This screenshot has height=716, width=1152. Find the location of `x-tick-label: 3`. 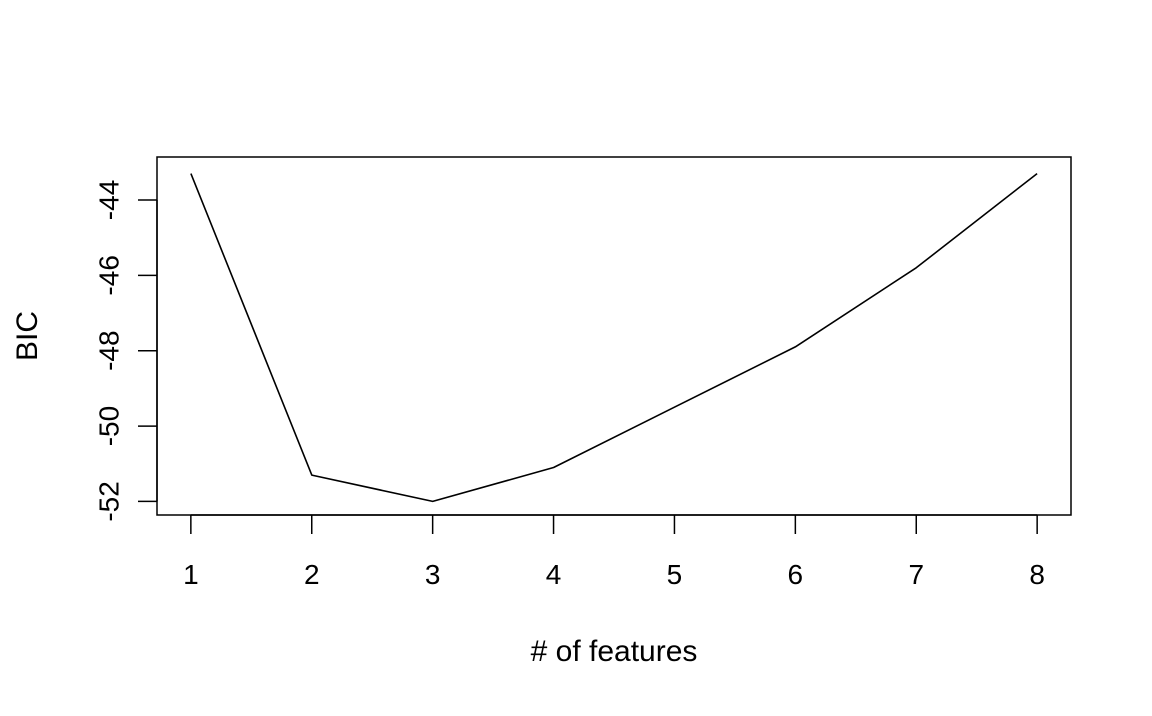

x-tick-label: 3 is located at coordinates (433, 574).